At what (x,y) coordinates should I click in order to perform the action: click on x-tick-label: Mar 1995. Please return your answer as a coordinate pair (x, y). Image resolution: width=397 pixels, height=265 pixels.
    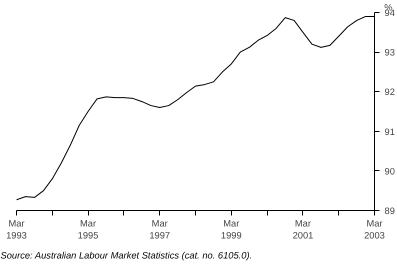
    Looking at the image, I should click on (88, 229).